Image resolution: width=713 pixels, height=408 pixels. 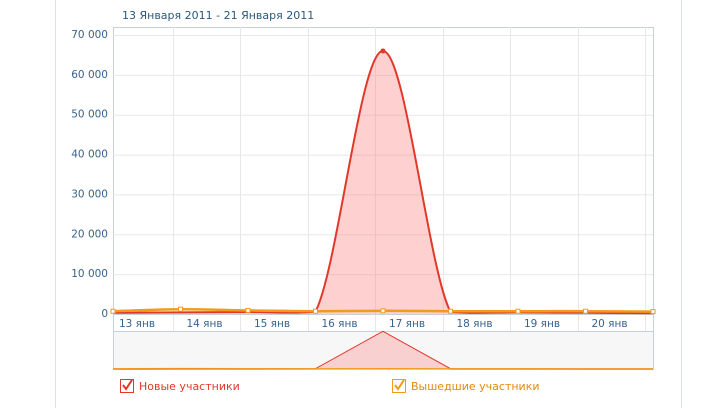 I want to click on y-tick-label: 10 000, so click(x=89, y=274).